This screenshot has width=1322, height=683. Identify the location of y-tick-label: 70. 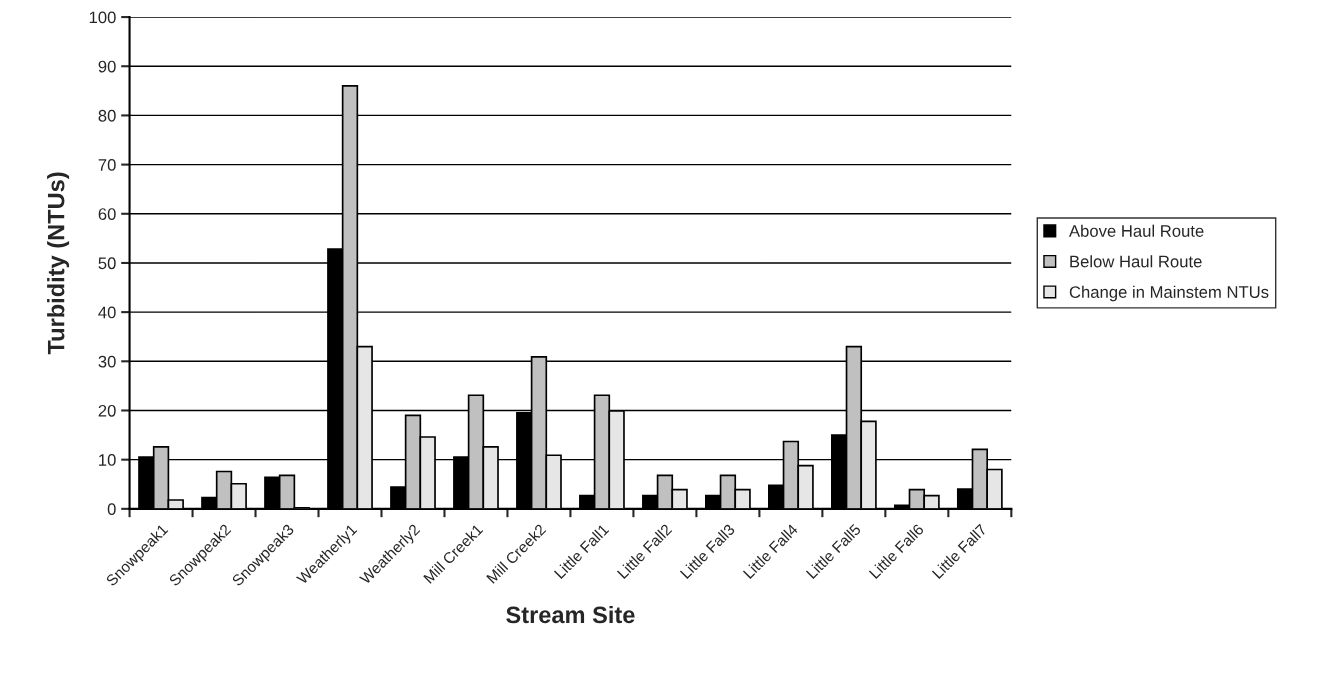
(107, 165).